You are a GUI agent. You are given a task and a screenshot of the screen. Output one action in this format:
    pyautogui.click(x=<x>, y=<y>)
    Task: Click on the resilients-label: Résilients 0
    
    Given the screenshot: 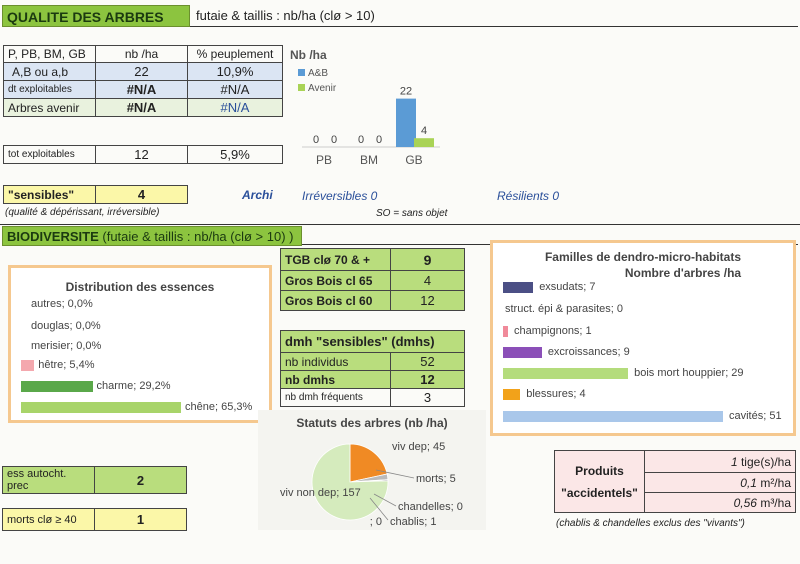 What is the action you would take?
    pyautogui.click(x=528, y=196)
    